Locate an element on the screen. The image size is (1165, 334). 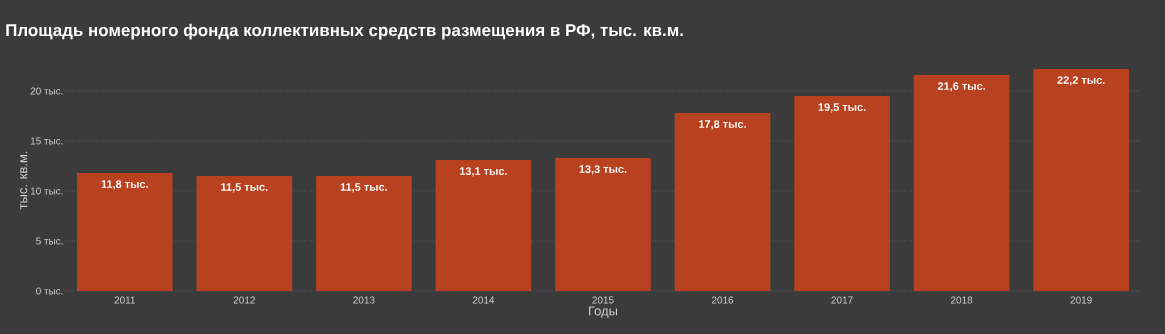
x-tick-label: 2015 is located at coordinates (603, 300).